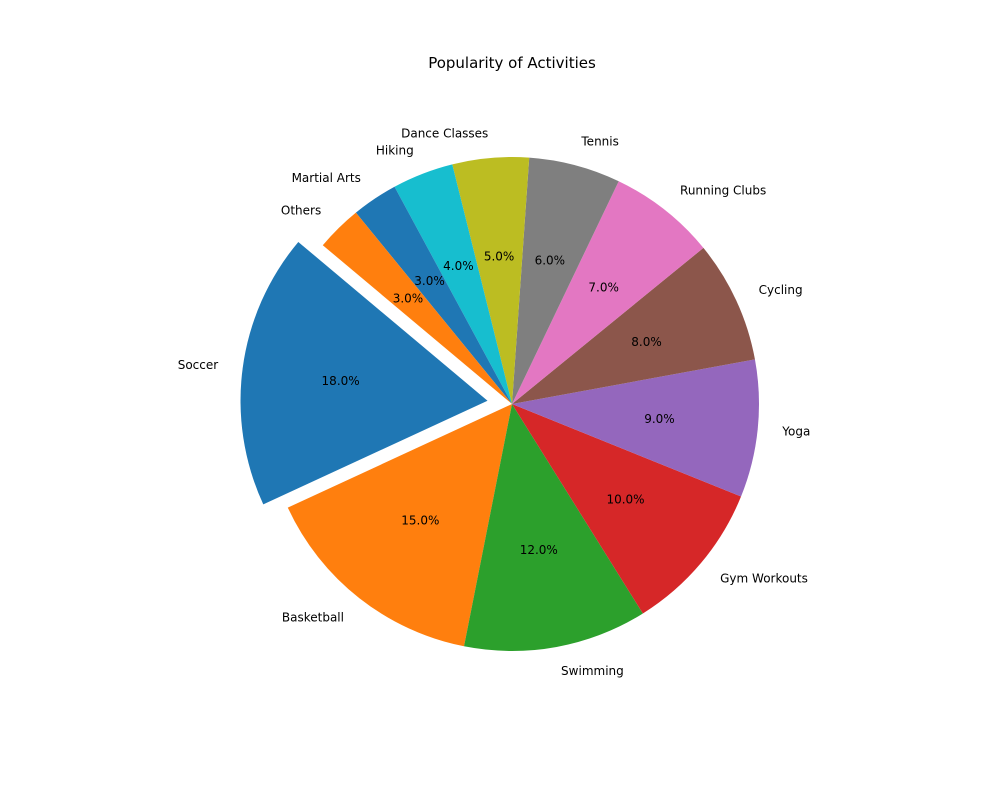 This screenshot has height=800, width=1000. What do you see at coordinates (625, 499) in the screenshot?
I see `pct-gym-workouts: 10.0%` at bounding box center [625, 499].